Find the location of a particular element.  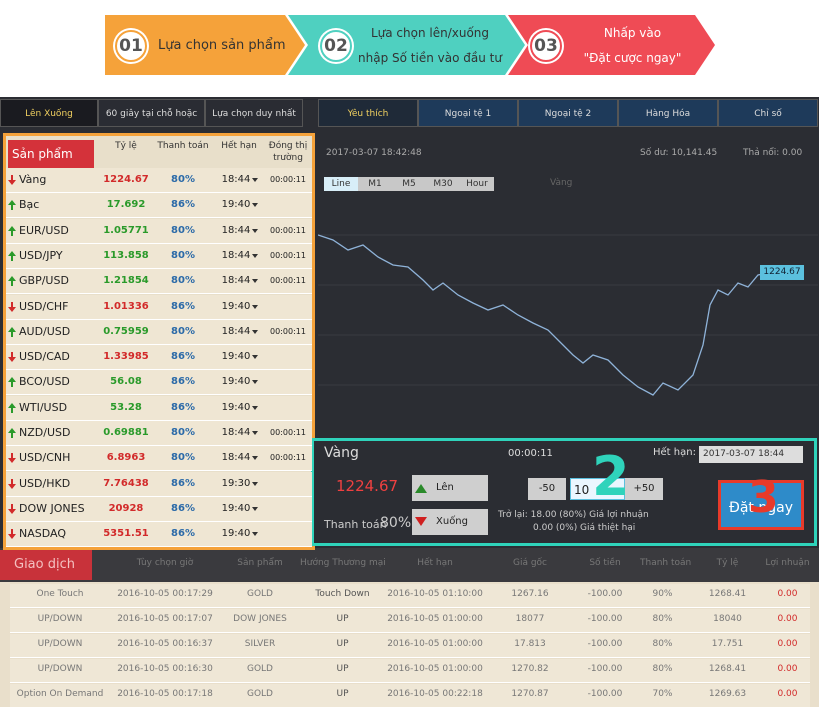

trade-cell: GOLD is located at coordinates (259, 594).